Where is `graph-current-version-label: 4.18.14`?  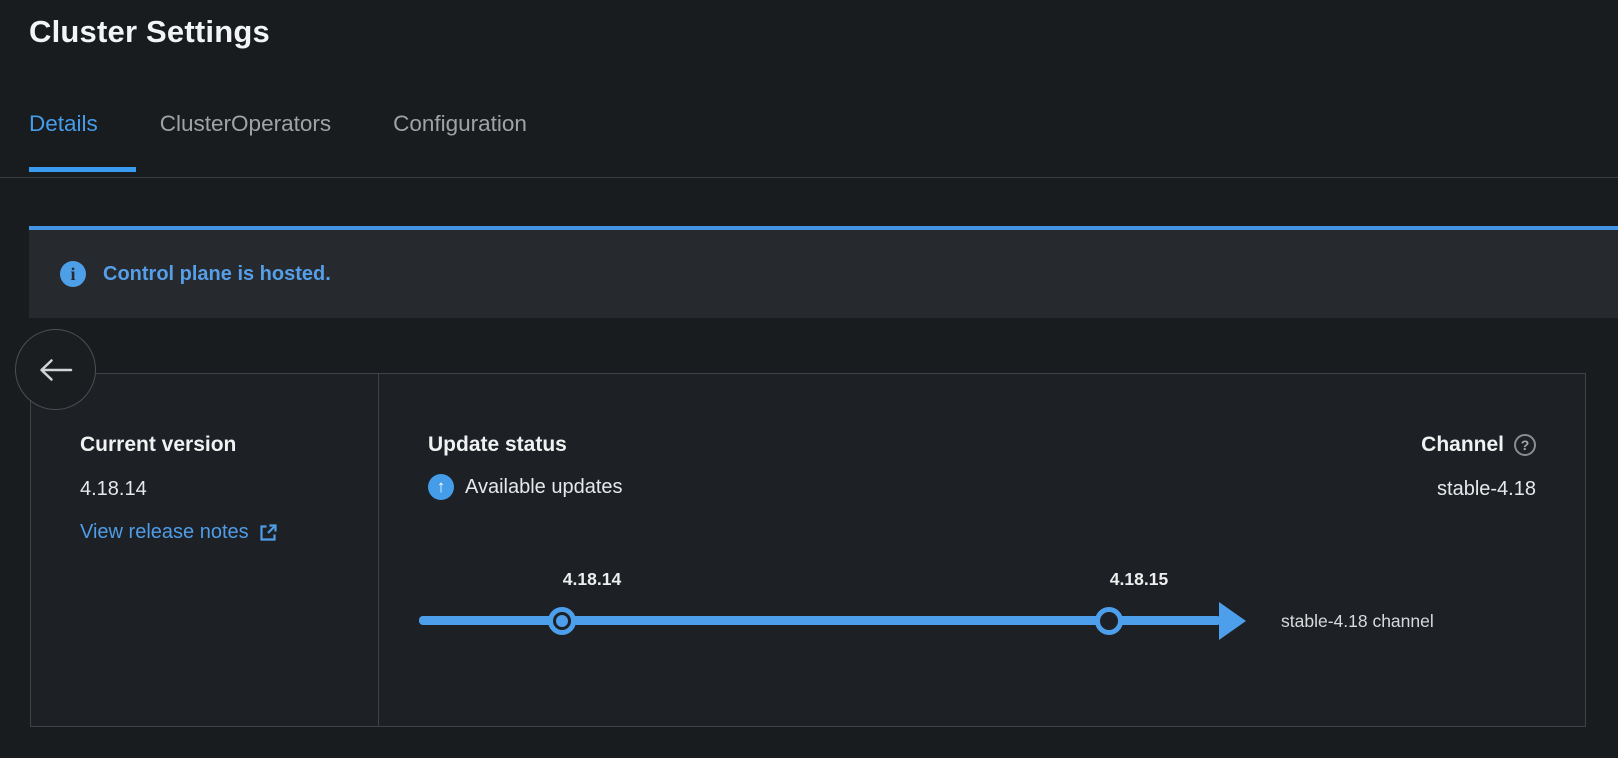
graph-current-version-label: 4.18.14 is located at coordinates (592, 579).